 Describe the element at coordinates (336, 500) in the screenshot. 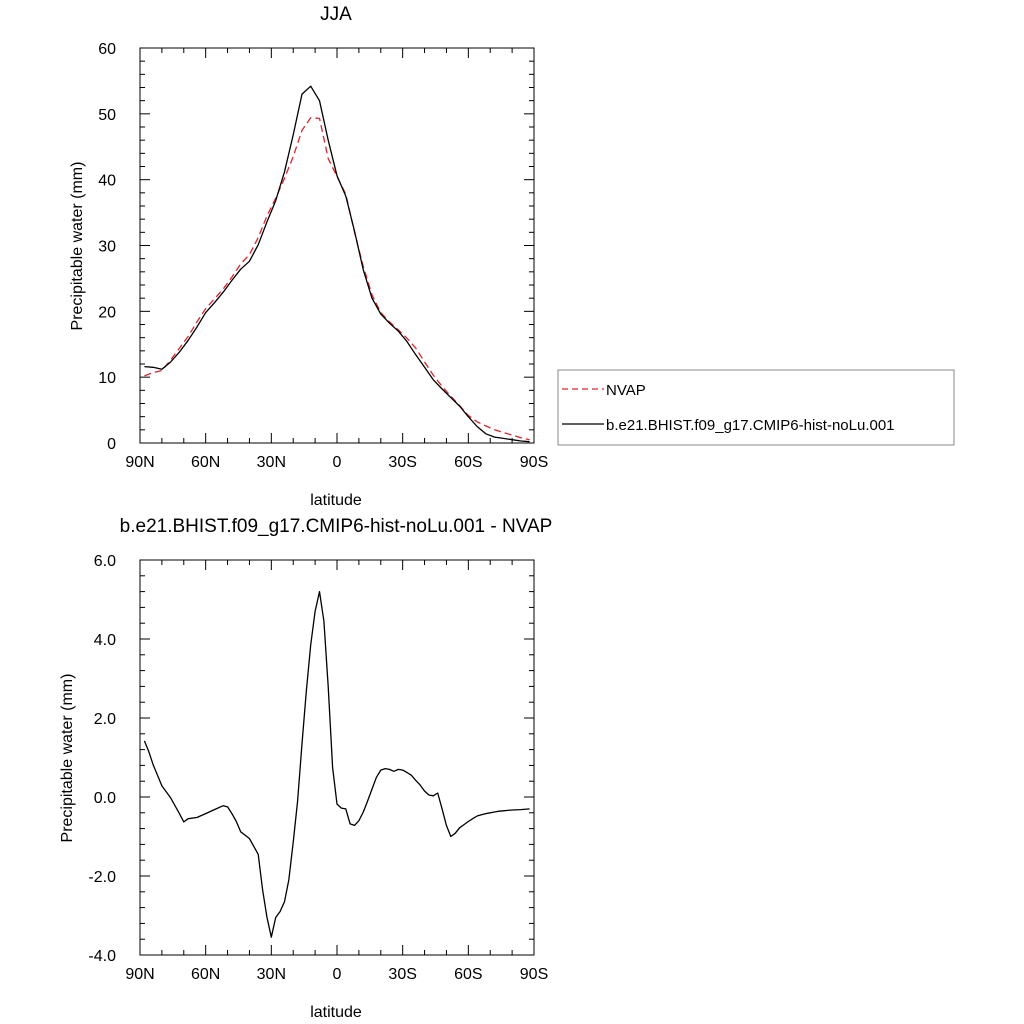

I see `top-chart-x-axis-label: latitude` at that location.